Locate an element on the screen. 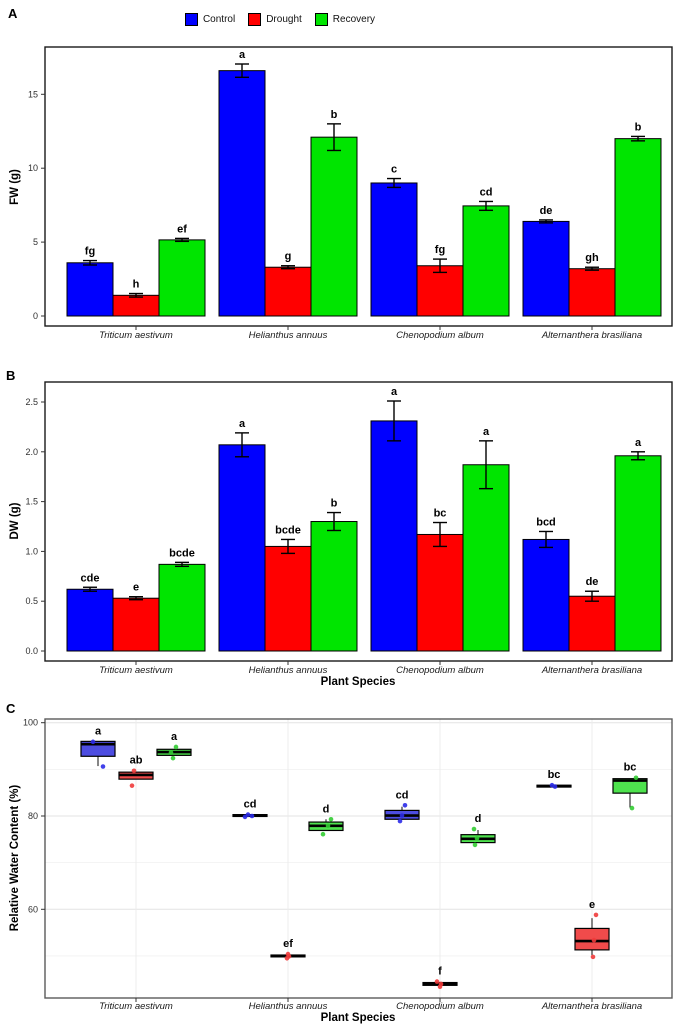 Image resolution: width=685 pixels, height=1033 pixels. y-tick-label: 100 is located at coordinates (30, 723).